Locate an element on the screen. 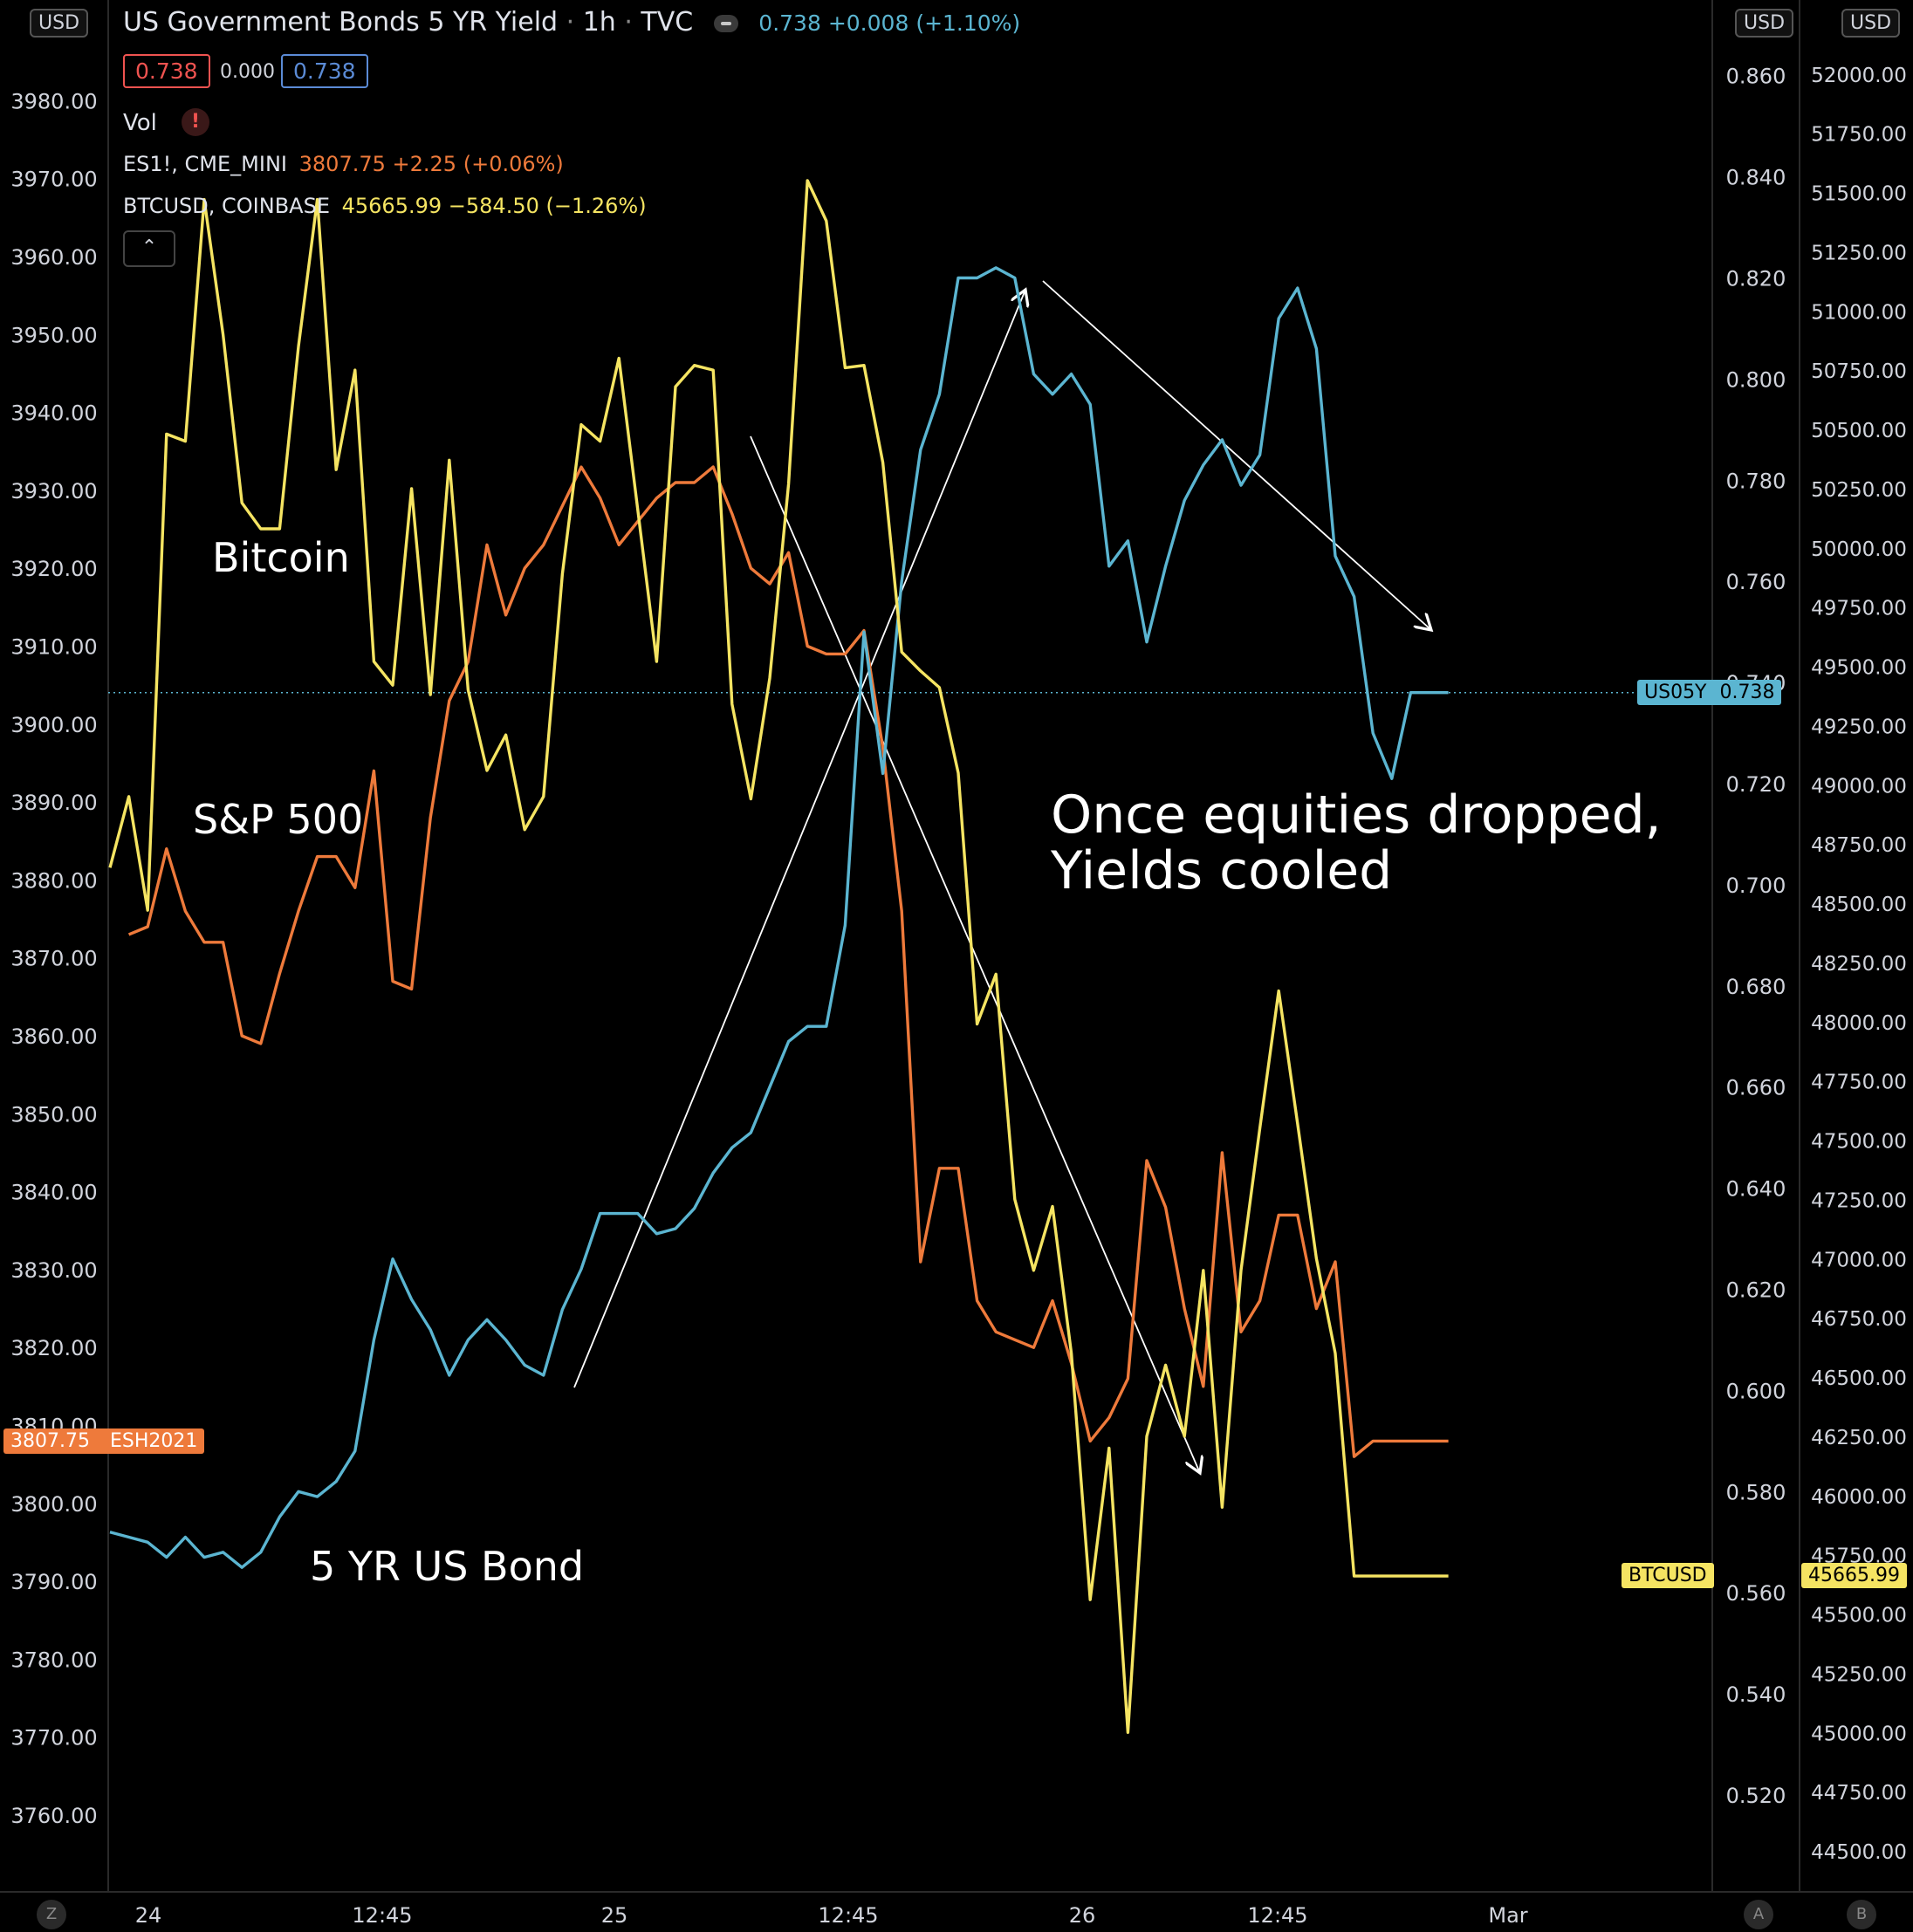  btc-tick-label: 49750.00 is located at coordinates (1859, 609).